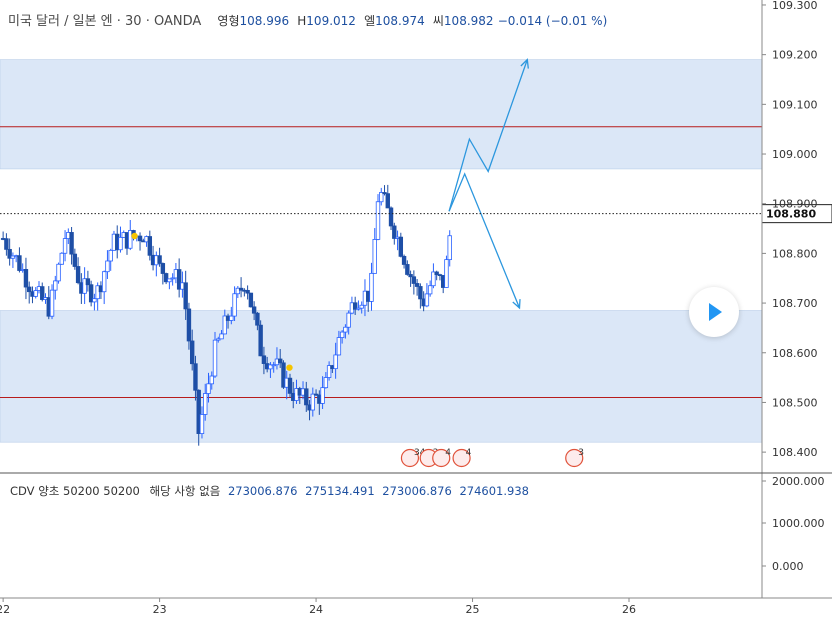  Describe the element at coordinates (714, 312) in the screenshot. I see `play-button` at that location.